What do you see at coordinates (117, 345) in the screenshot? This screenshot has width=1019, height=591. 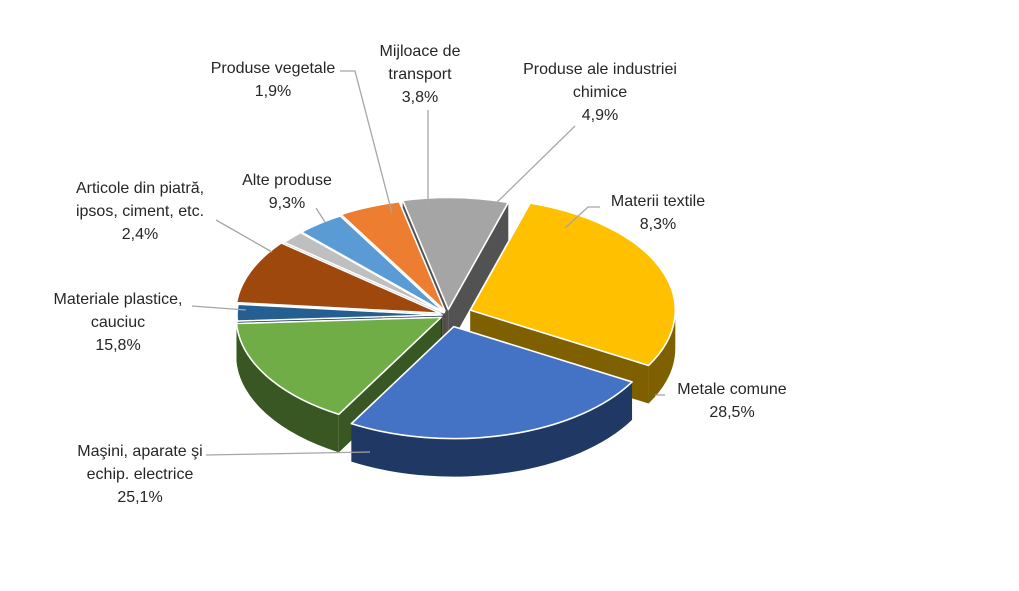 I see `data-label-value: 15,8%` at bounding box center [117, 345].